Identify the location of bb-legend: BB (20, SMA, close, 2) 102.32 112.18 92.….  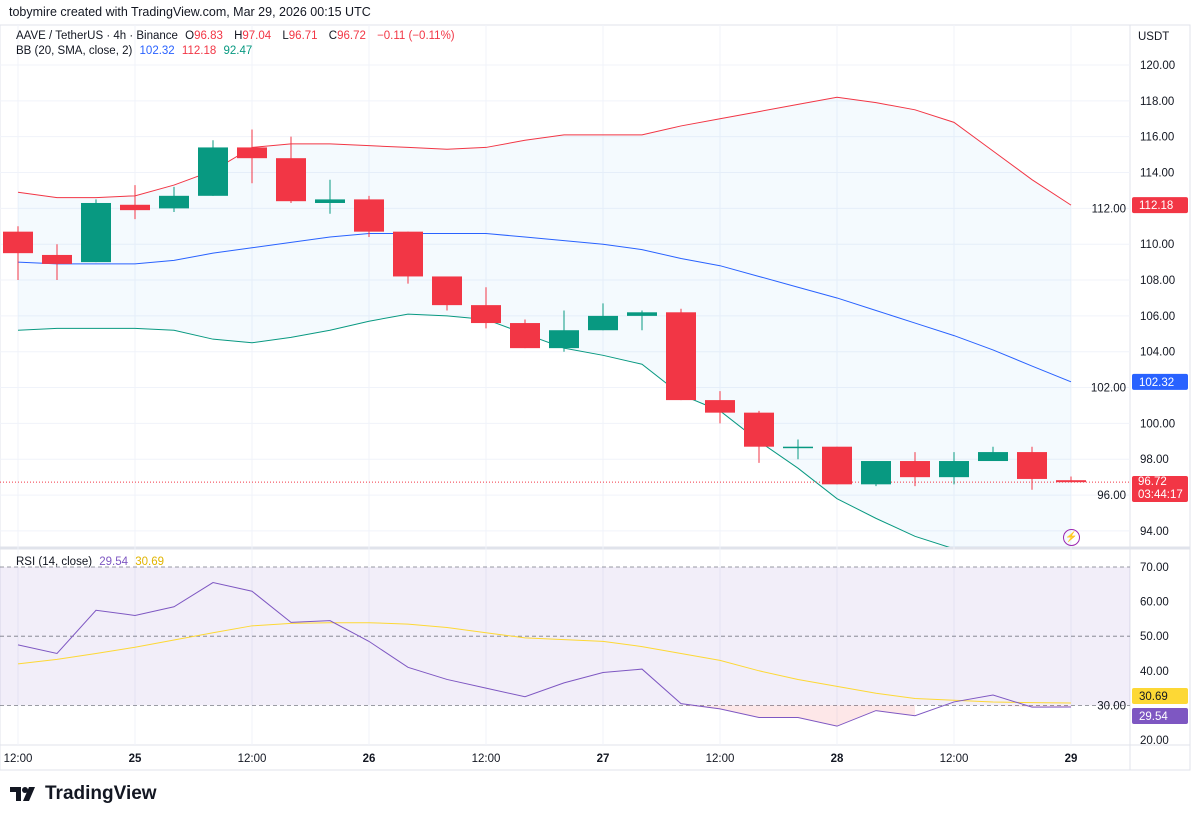
(136, 51).